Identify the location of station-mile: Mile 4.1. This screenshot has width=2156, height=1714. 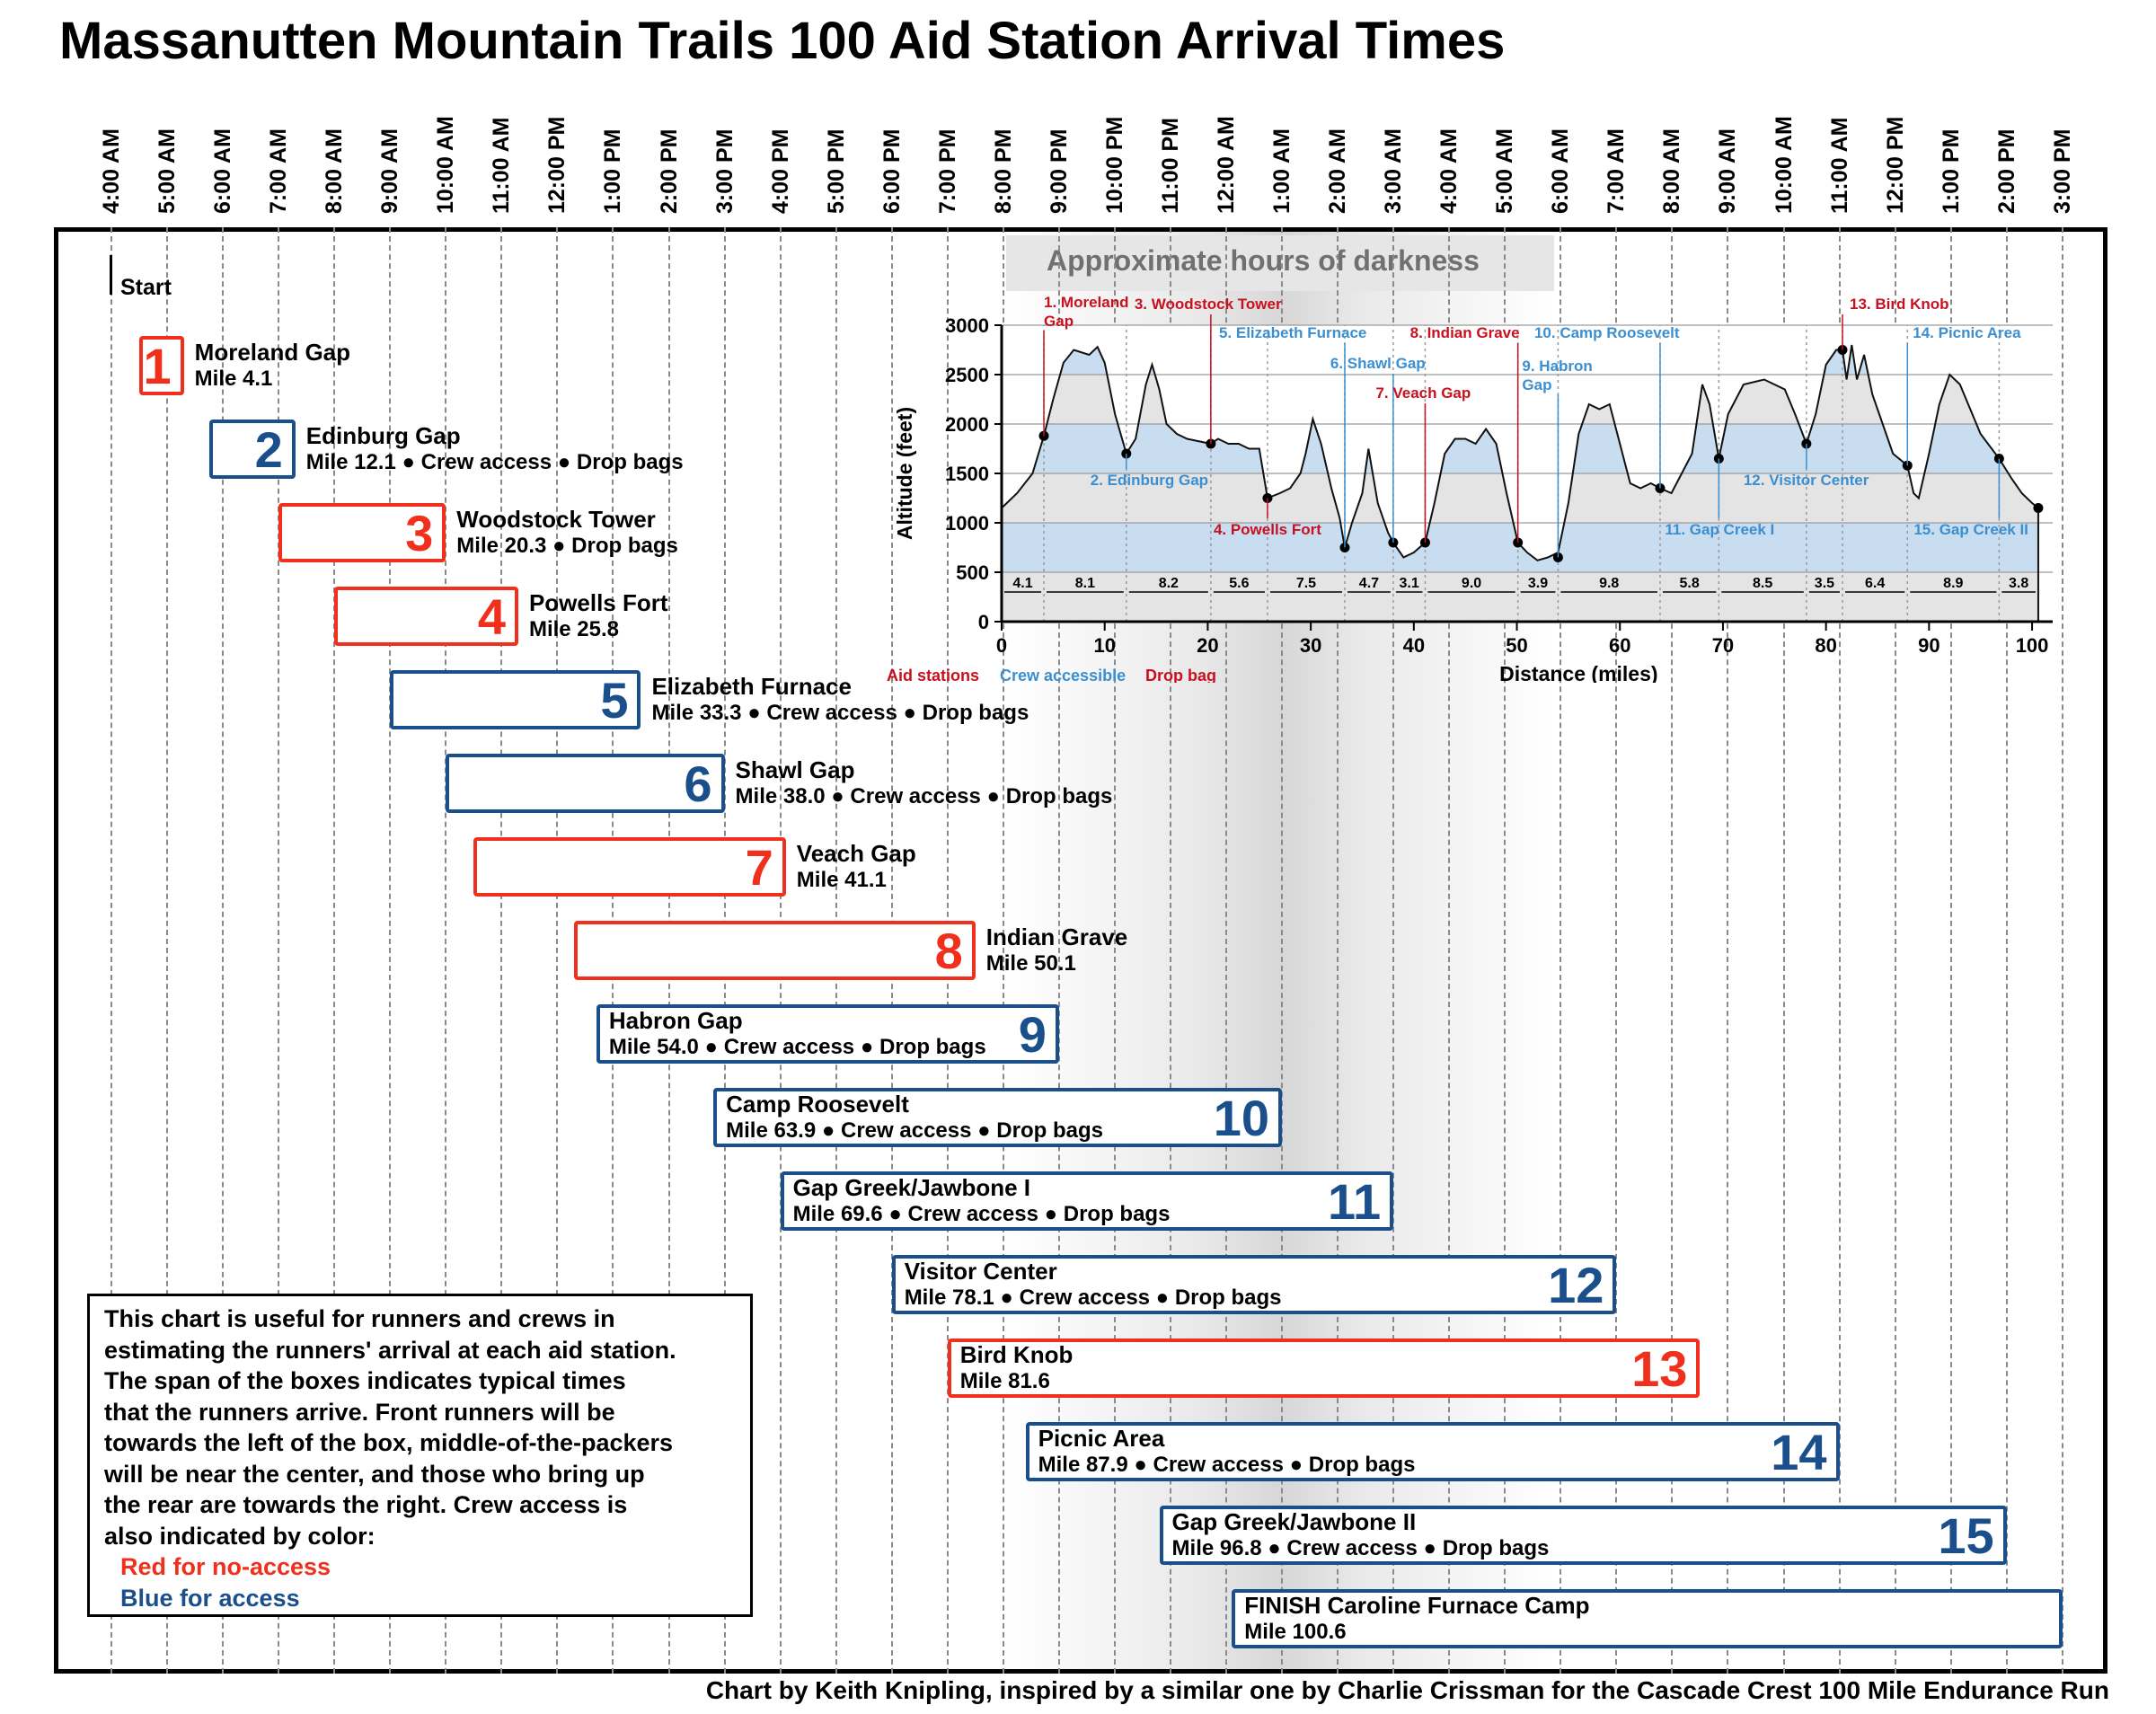
(233, 379).